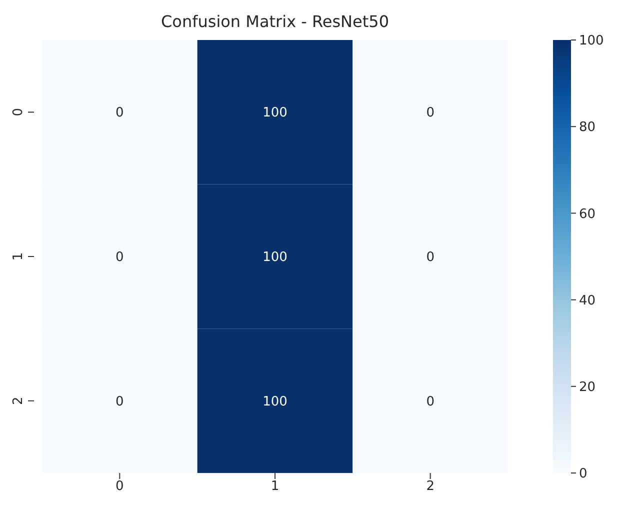  I want to click on color-bar-label: 20, so click(587, 387).